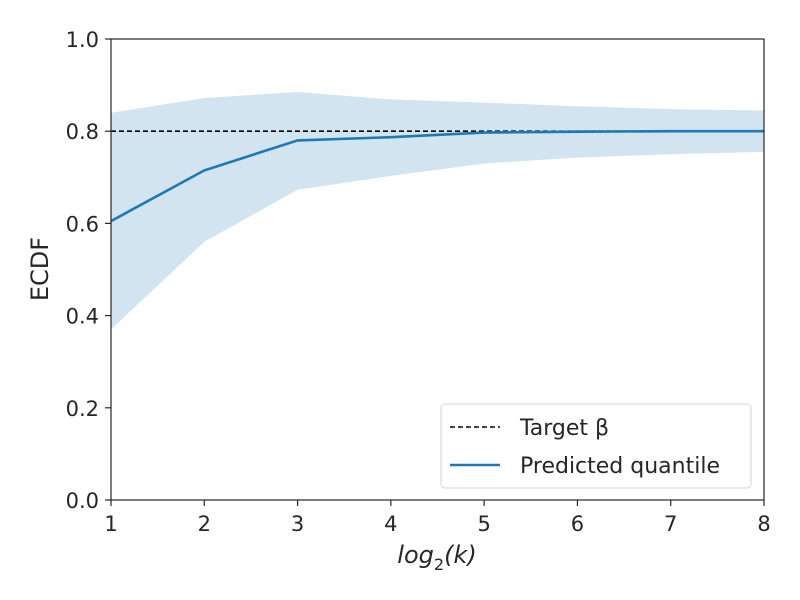 Image resolution: width=800 pixels, height=600 pixels. What do you see at coordinates (564, 428) in the screenshot?
I see `legend-target-label: Target β` at bounding box center [564, 428].